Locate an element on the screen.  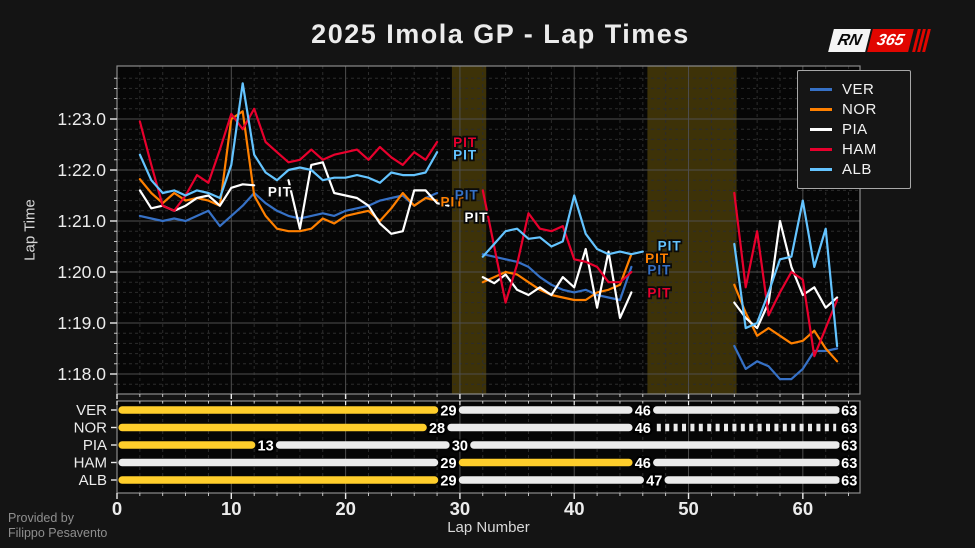
credit-line-2: Filippo Pesavento is located at coordinates (58, 532).